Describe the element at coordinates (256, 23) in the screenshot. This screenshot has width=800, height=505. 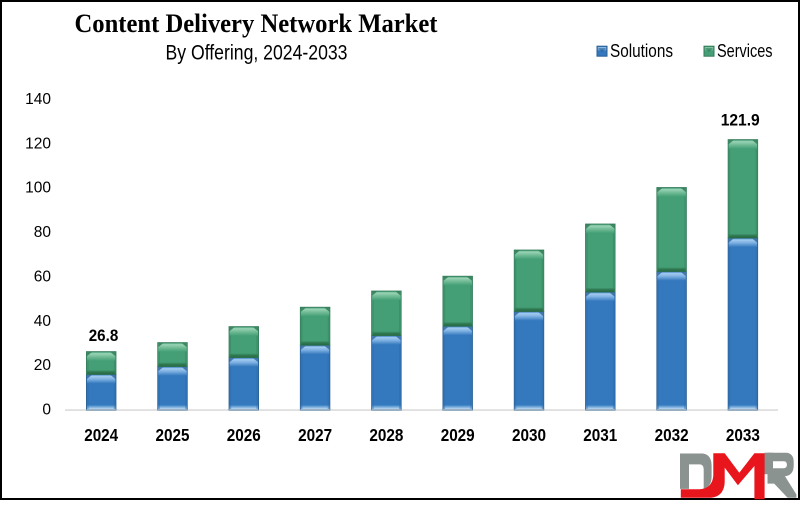
I see `svg-text:Content Delivery Network Marke: Content Delivery Network Market` at that location.